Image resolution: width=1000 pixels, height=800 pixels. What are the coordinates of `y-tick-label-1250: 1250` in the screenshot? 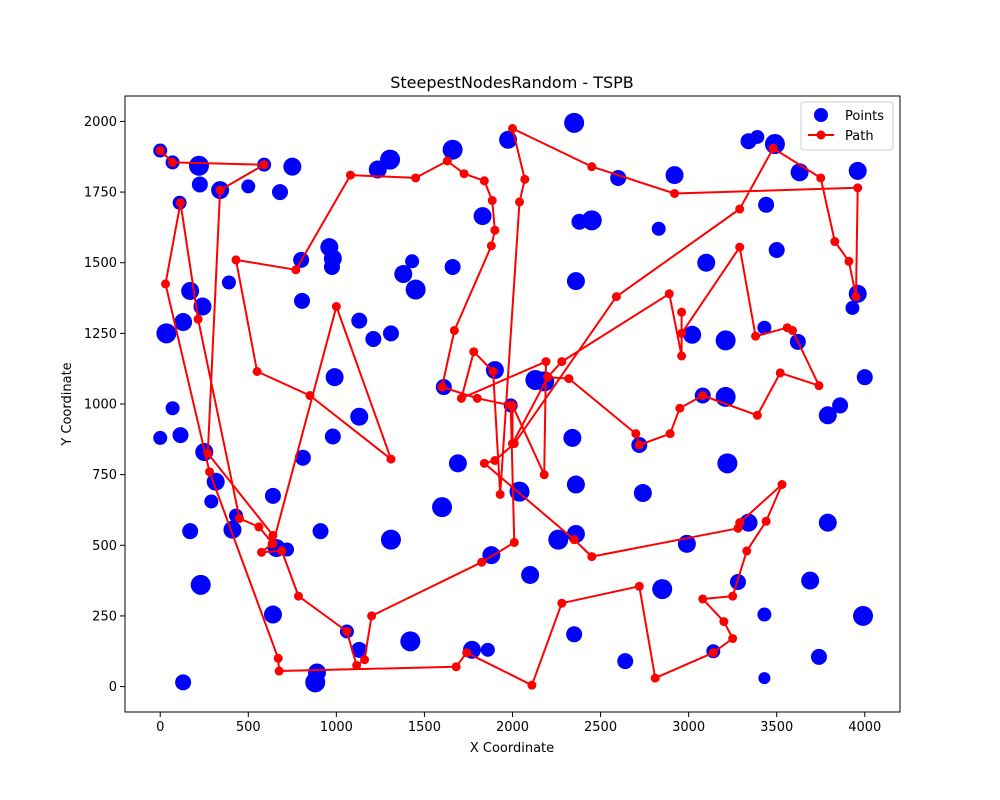 It's located at (100, 334).